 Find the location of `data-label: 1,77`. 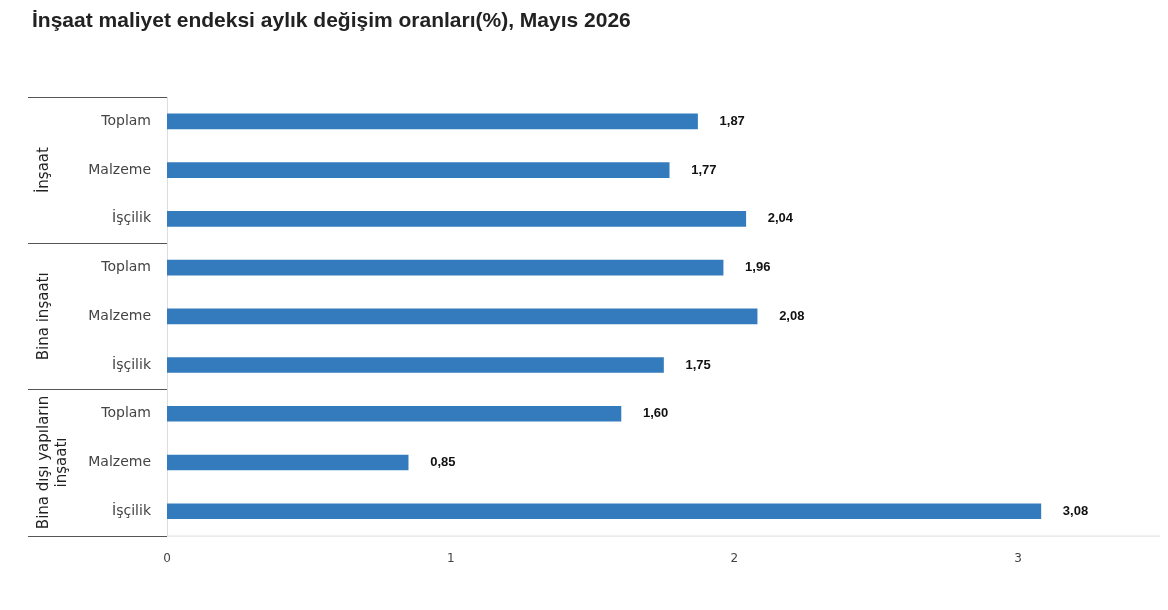

data-label: 1,77 is located at coordinates (704, 169).